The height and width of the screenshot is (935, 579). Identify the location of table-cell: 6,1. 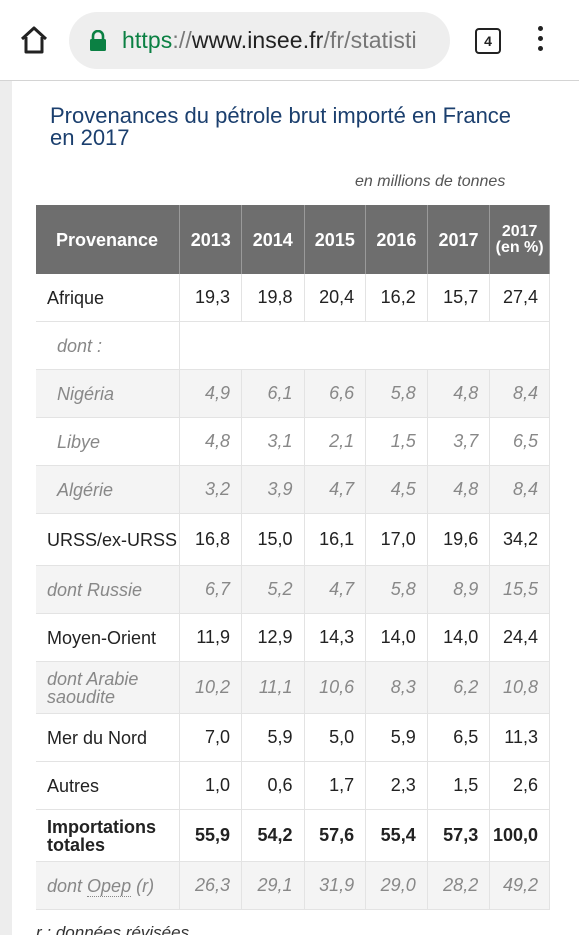
(273, 393).